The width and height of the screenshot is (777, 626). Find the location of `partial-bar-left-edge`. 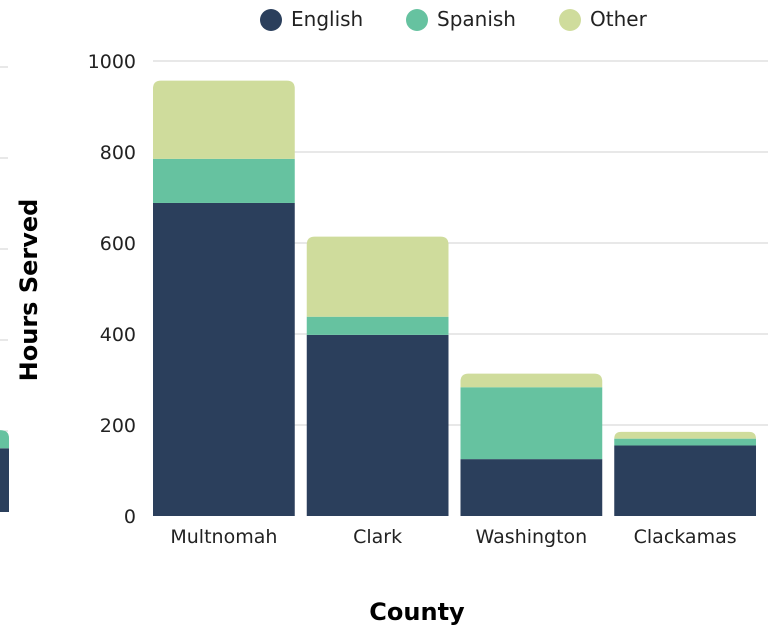

partial-bar-left-edge is located at coordinates (4, 471).